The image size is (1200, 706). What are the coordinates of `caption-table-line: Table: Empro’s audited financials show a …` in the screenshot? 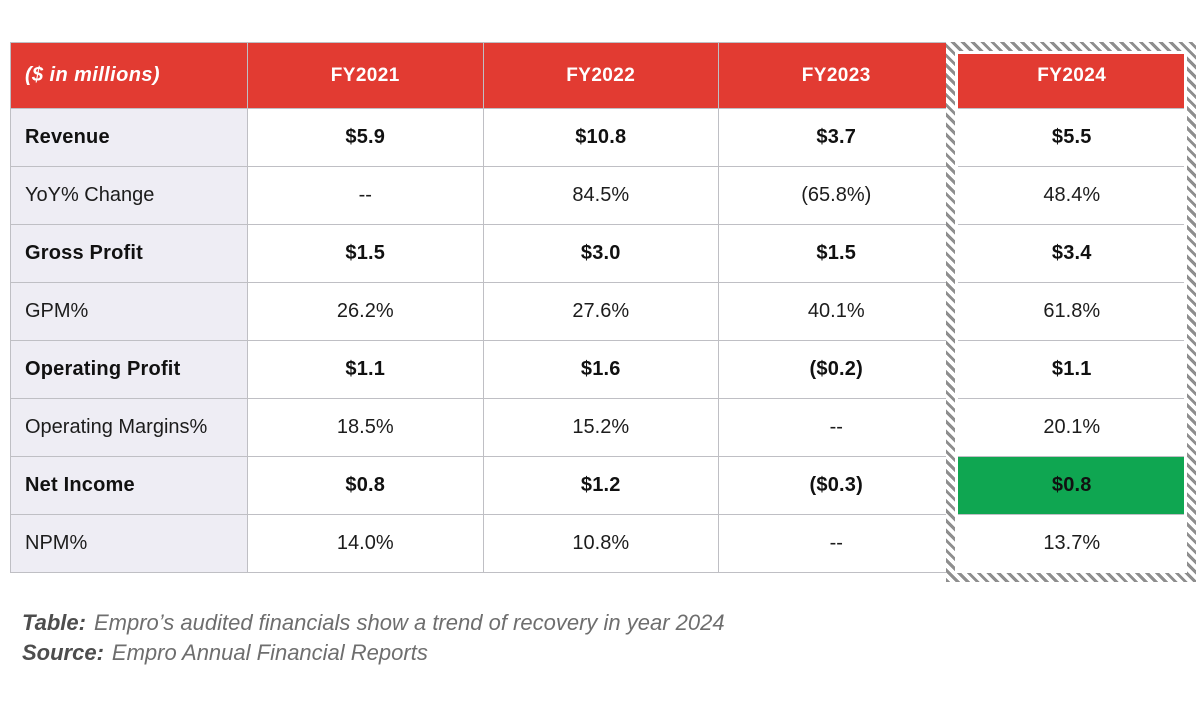 It's located at (373, 623).